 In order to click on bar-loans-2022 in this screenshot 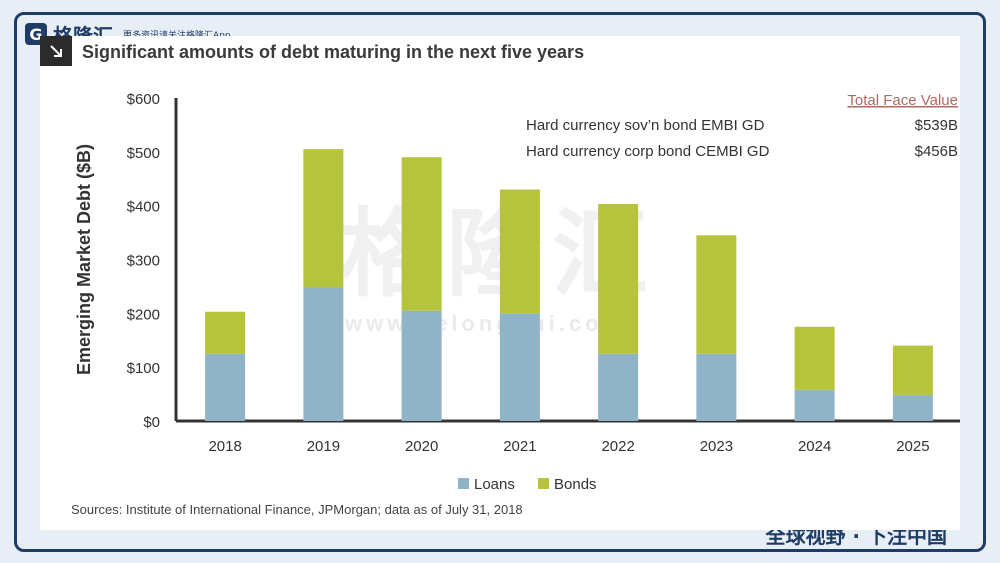, I will do `click(618, 387)`.